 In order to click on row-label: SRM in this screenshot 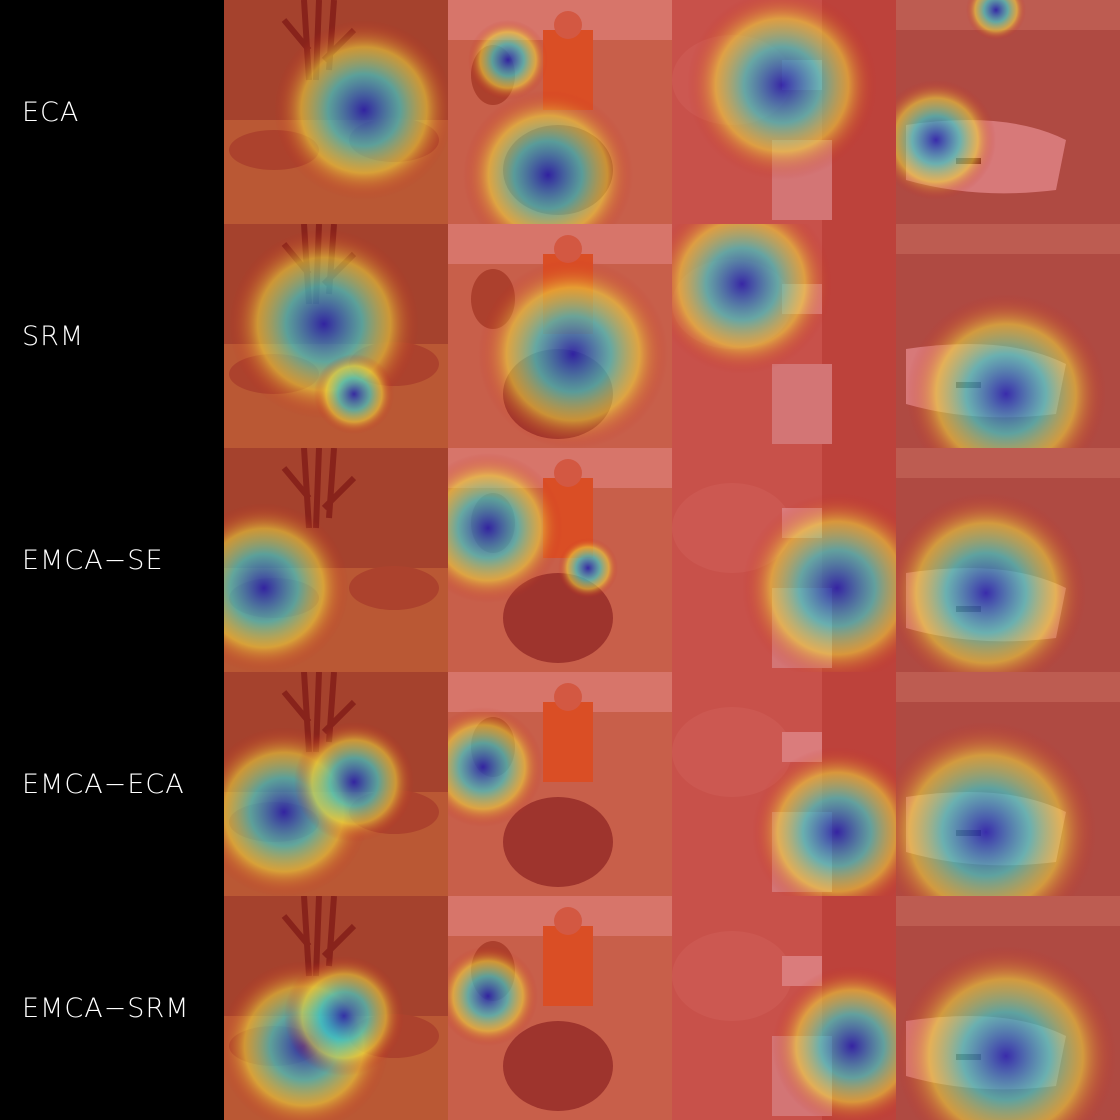, I will do `click(112, 336)`.